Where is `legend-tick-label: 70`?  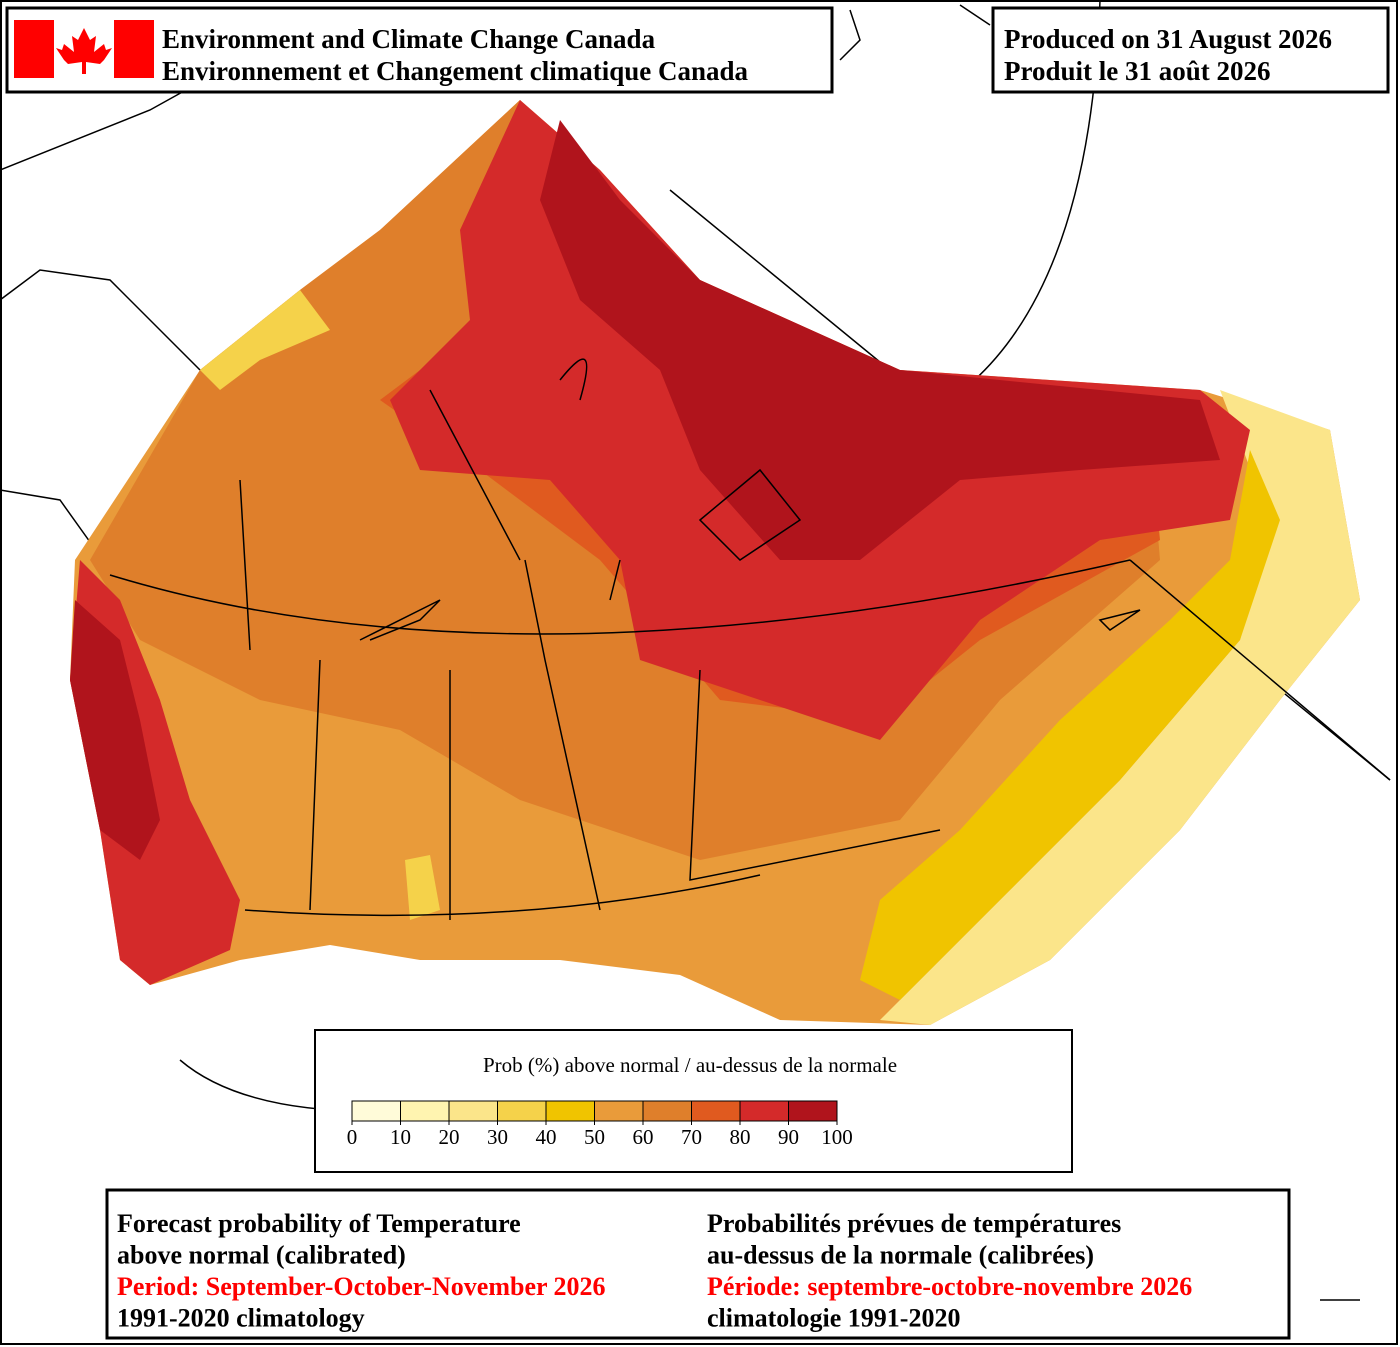 legend-tick-label: 70 is located at coordinates (691, 1137).